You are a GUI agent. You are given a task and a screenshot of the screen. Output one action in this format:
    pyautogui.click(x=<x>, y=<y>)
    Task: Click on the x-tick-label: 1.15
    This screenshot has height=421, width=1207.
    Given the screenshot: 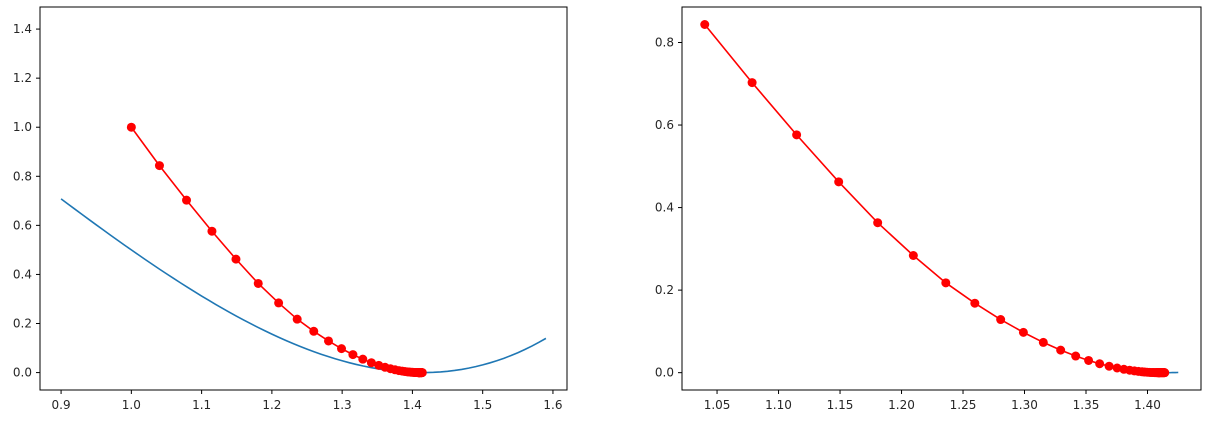 What is the action you would take?
    pyautogui.click(x=840, y=405)
    